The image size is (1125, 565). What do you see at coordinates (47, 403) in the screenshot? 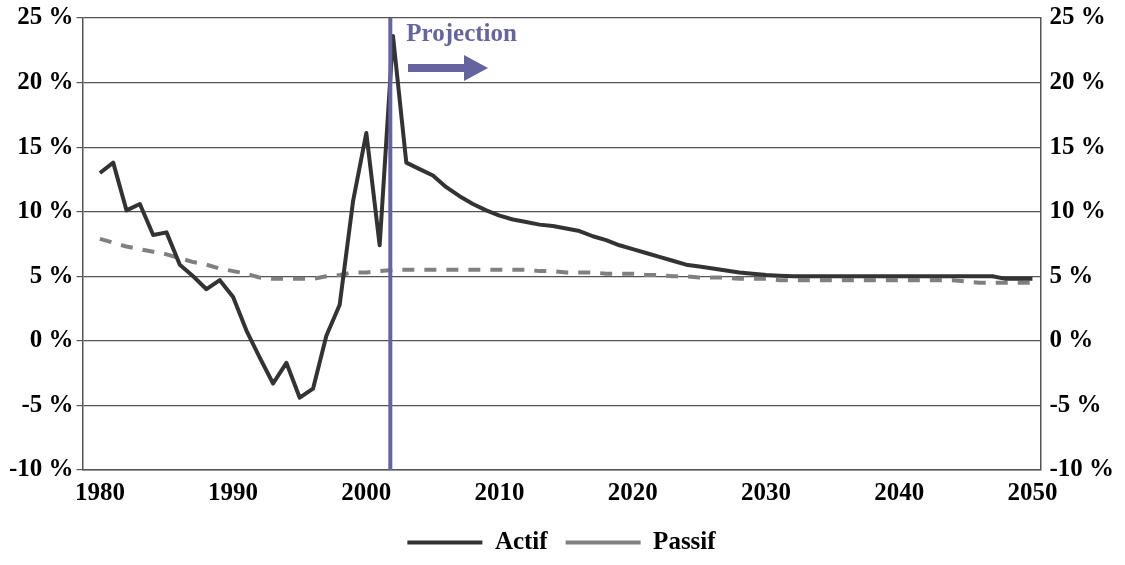
I see `y-tick-label: -5 %` at bounding box center [47, 403].